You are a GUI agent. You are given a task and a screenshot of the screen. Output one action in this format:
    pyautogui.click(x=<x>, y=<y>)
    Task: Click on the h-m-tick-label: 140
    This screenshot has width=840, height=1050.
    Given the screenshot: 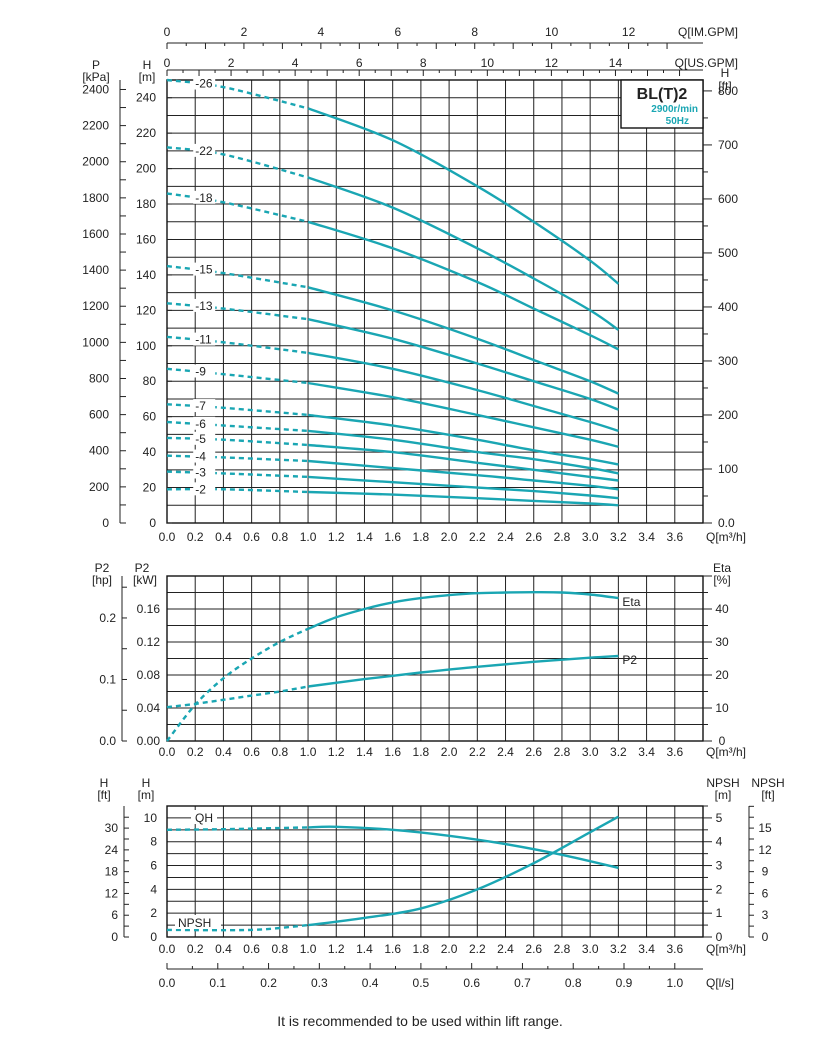 What is the action you would take?
    pyautogui.click(x=146, y=275)
    